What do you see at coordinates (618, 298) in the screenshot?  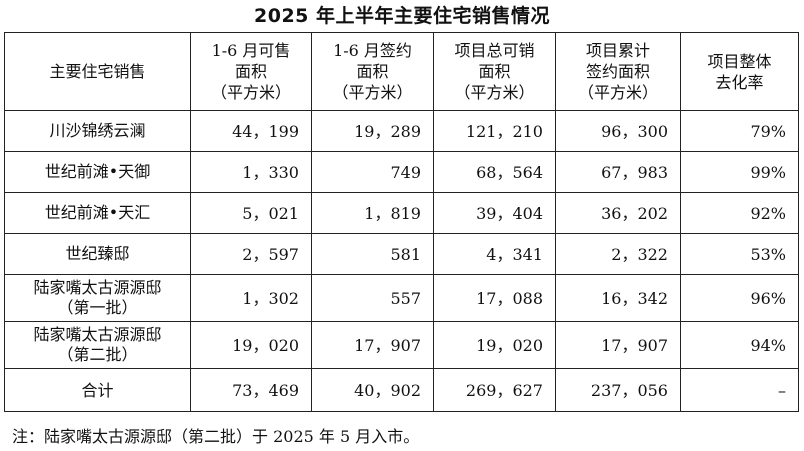 I see `cumulative-area-cell: 16，342` at bounding box center [618, 298].